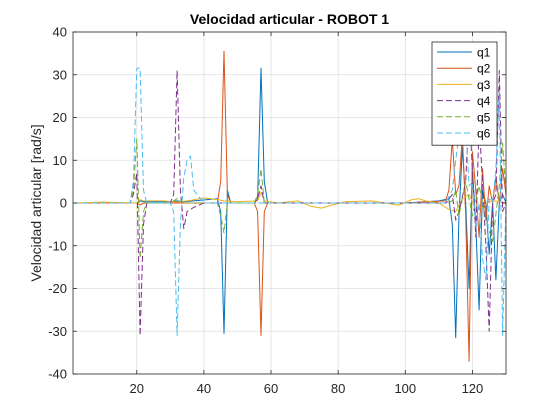 This screenshot has width=560, height=420. What do you see at coordinates (36, 202) in the screenshot?
I see `y-axis-label: Velocidad articular [rad/s]` at bounding box center [36, 202].